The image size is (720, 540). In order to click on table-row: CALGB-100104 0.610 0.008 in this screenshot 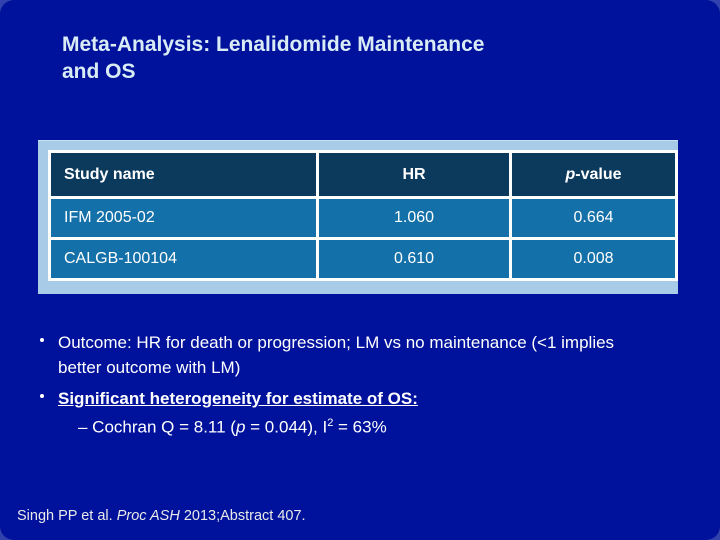, I will do `click(363, 259)`.